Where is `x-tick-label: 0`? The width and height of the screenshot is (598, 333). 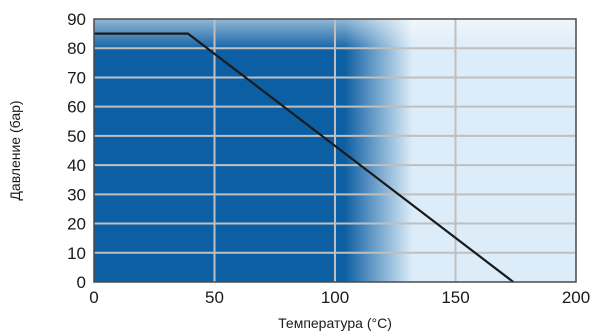 x-tick-label: 0 is located at coordinates (93, 297).